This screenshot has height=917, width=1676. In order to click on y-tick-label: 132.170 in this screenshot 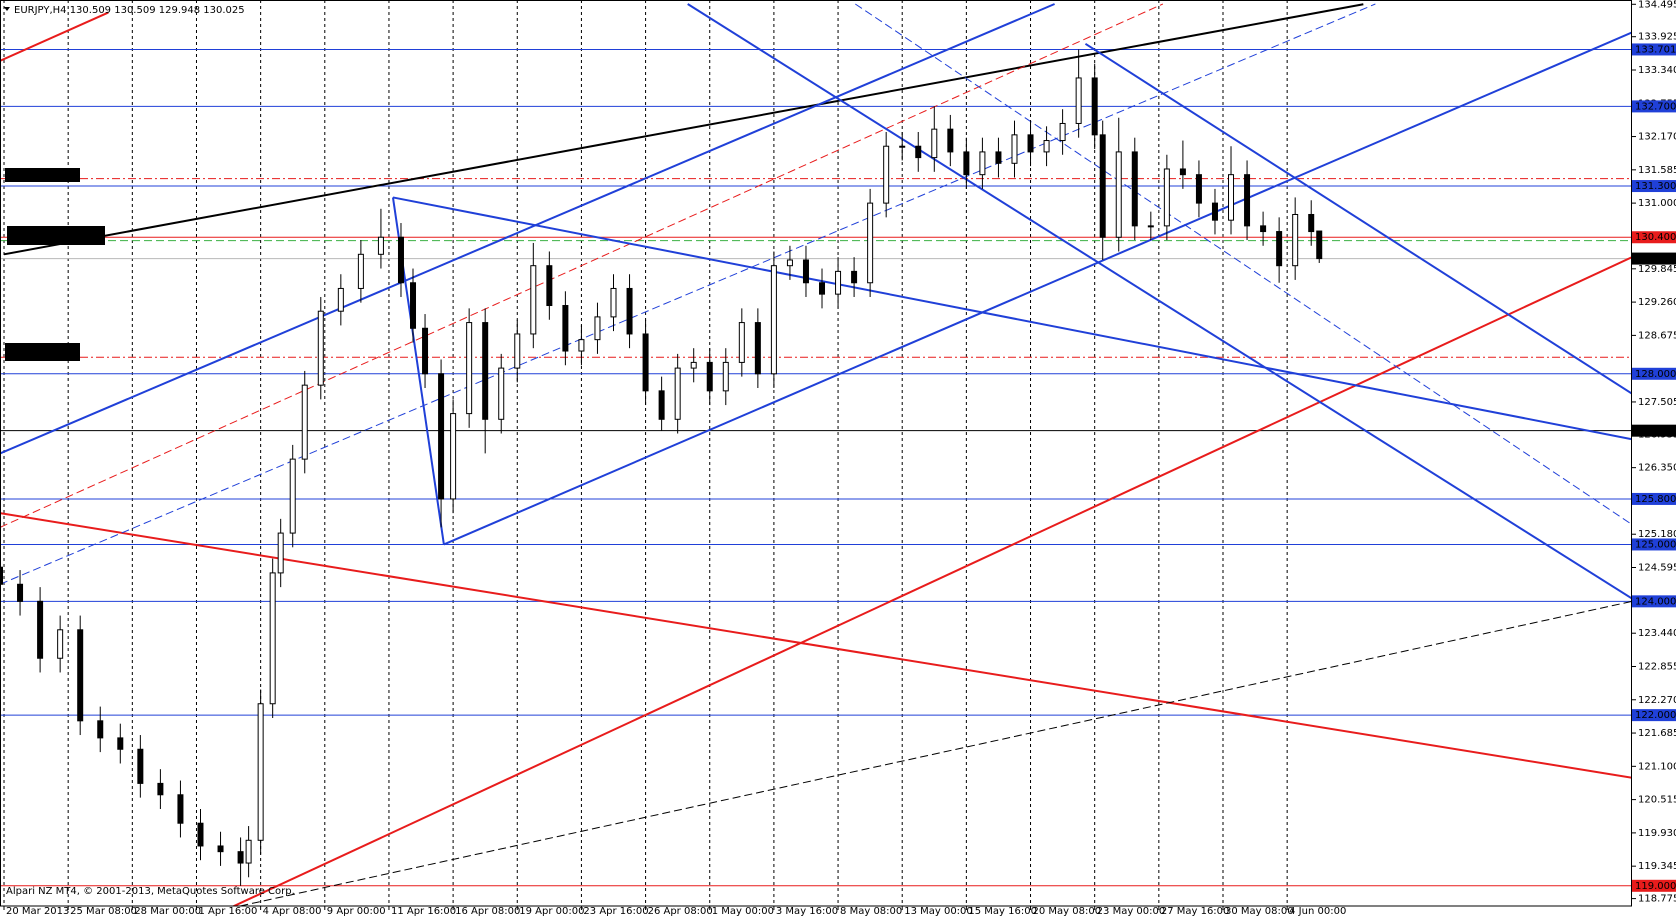, I will do `click(1657, 137)`.